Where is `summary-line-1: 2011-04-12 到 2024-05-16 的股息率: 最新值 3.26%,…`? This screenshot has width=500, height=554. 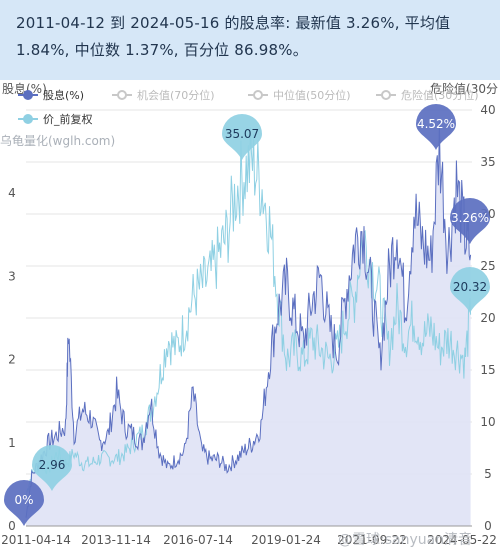 summary-line-1: 2011-04-12 到 2024-05-16 的股息率: 最新值 3.26%,… is located at coordinates (233, 23).